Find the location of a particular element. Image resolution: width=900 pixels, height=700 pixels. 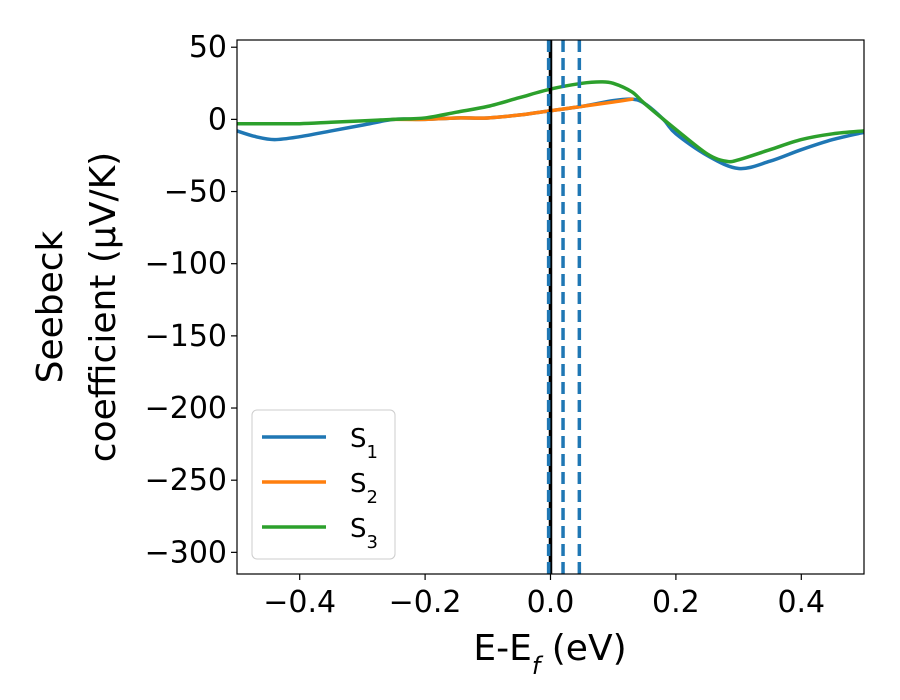

x-tick-label: 0.4 is located at coordinates (801, 602).